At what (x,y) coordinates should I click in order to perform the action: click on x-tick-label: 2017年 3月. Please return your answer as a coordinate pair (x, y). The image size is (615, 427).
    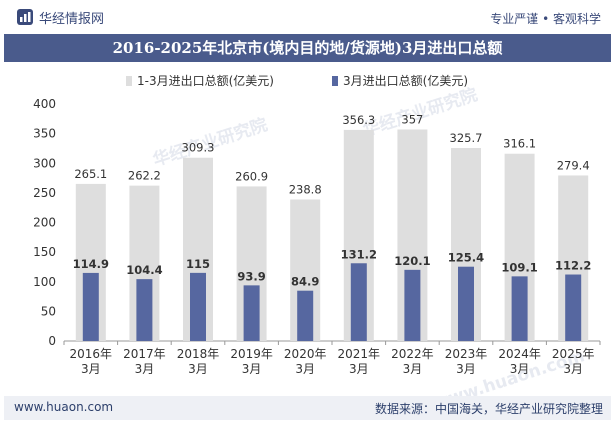
    Looking at the image, I should click on (144, 361).